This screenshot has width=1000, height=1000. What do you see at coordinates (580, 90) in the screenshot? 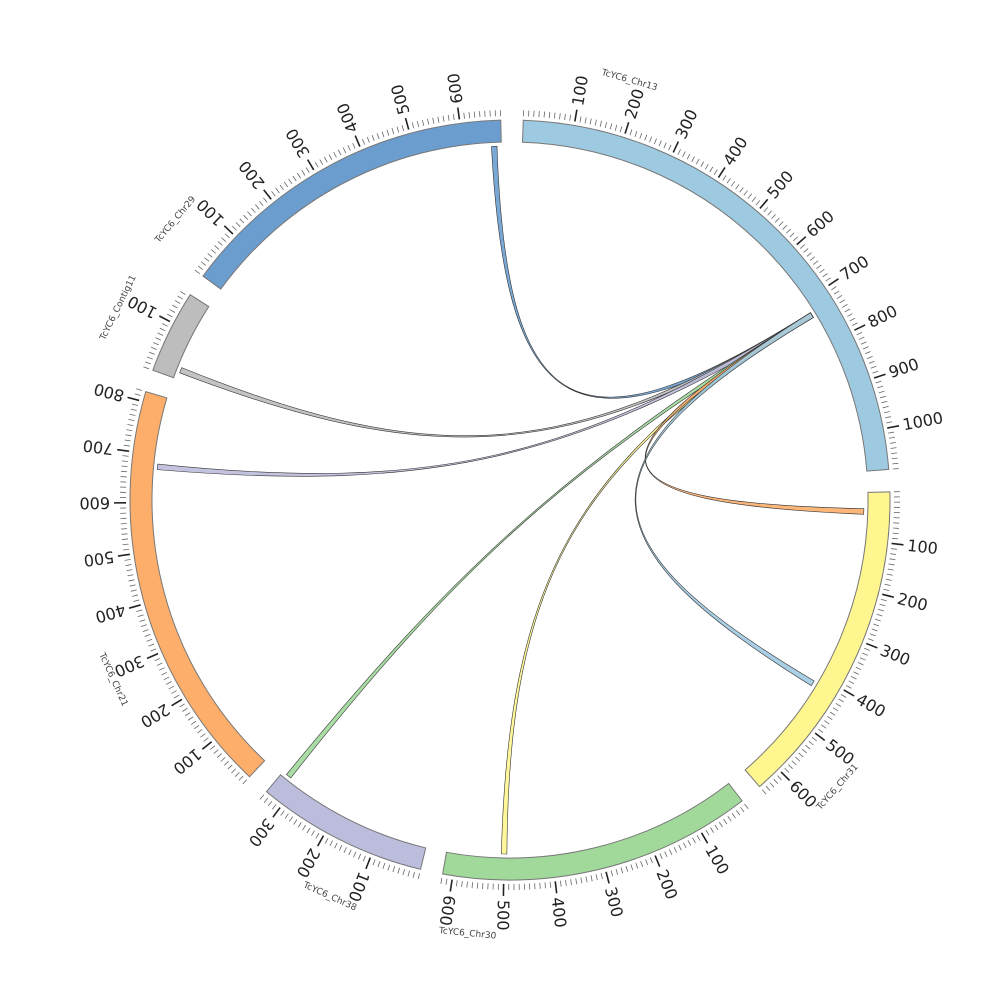
I see `tick-label-chr13-100: 100` at bounding box center [580, 90].